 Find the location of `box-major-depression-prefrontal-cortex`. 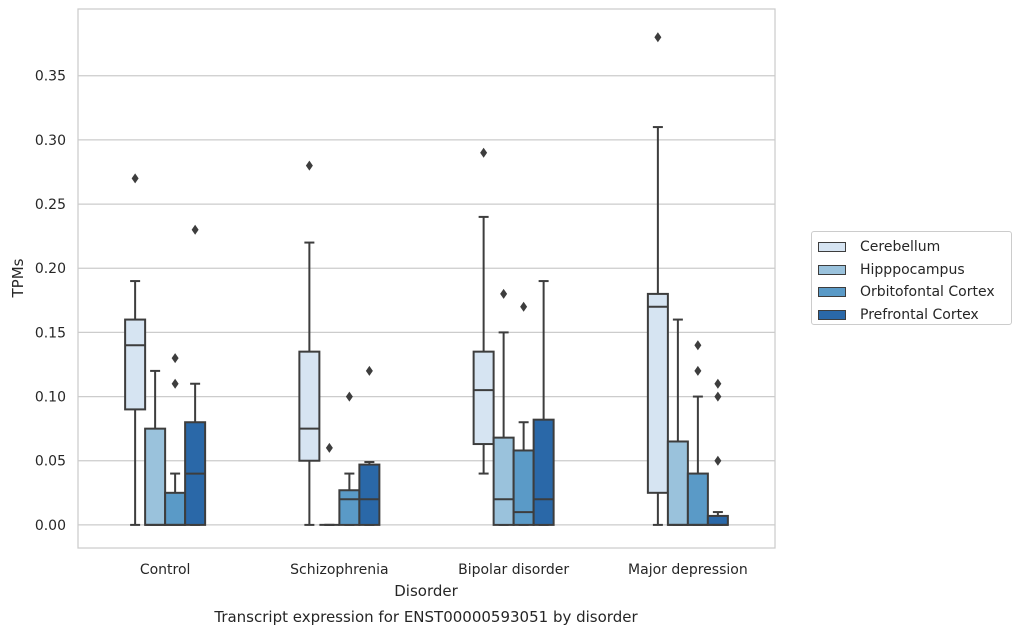

box-major-depression-prefrontal-cortex is located at coordinates (717, 452).